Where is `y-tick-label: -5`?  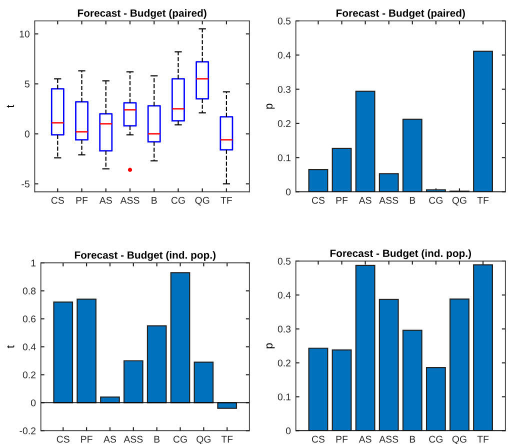
y-tick-label: -5 is located at coordinates (26, 184).